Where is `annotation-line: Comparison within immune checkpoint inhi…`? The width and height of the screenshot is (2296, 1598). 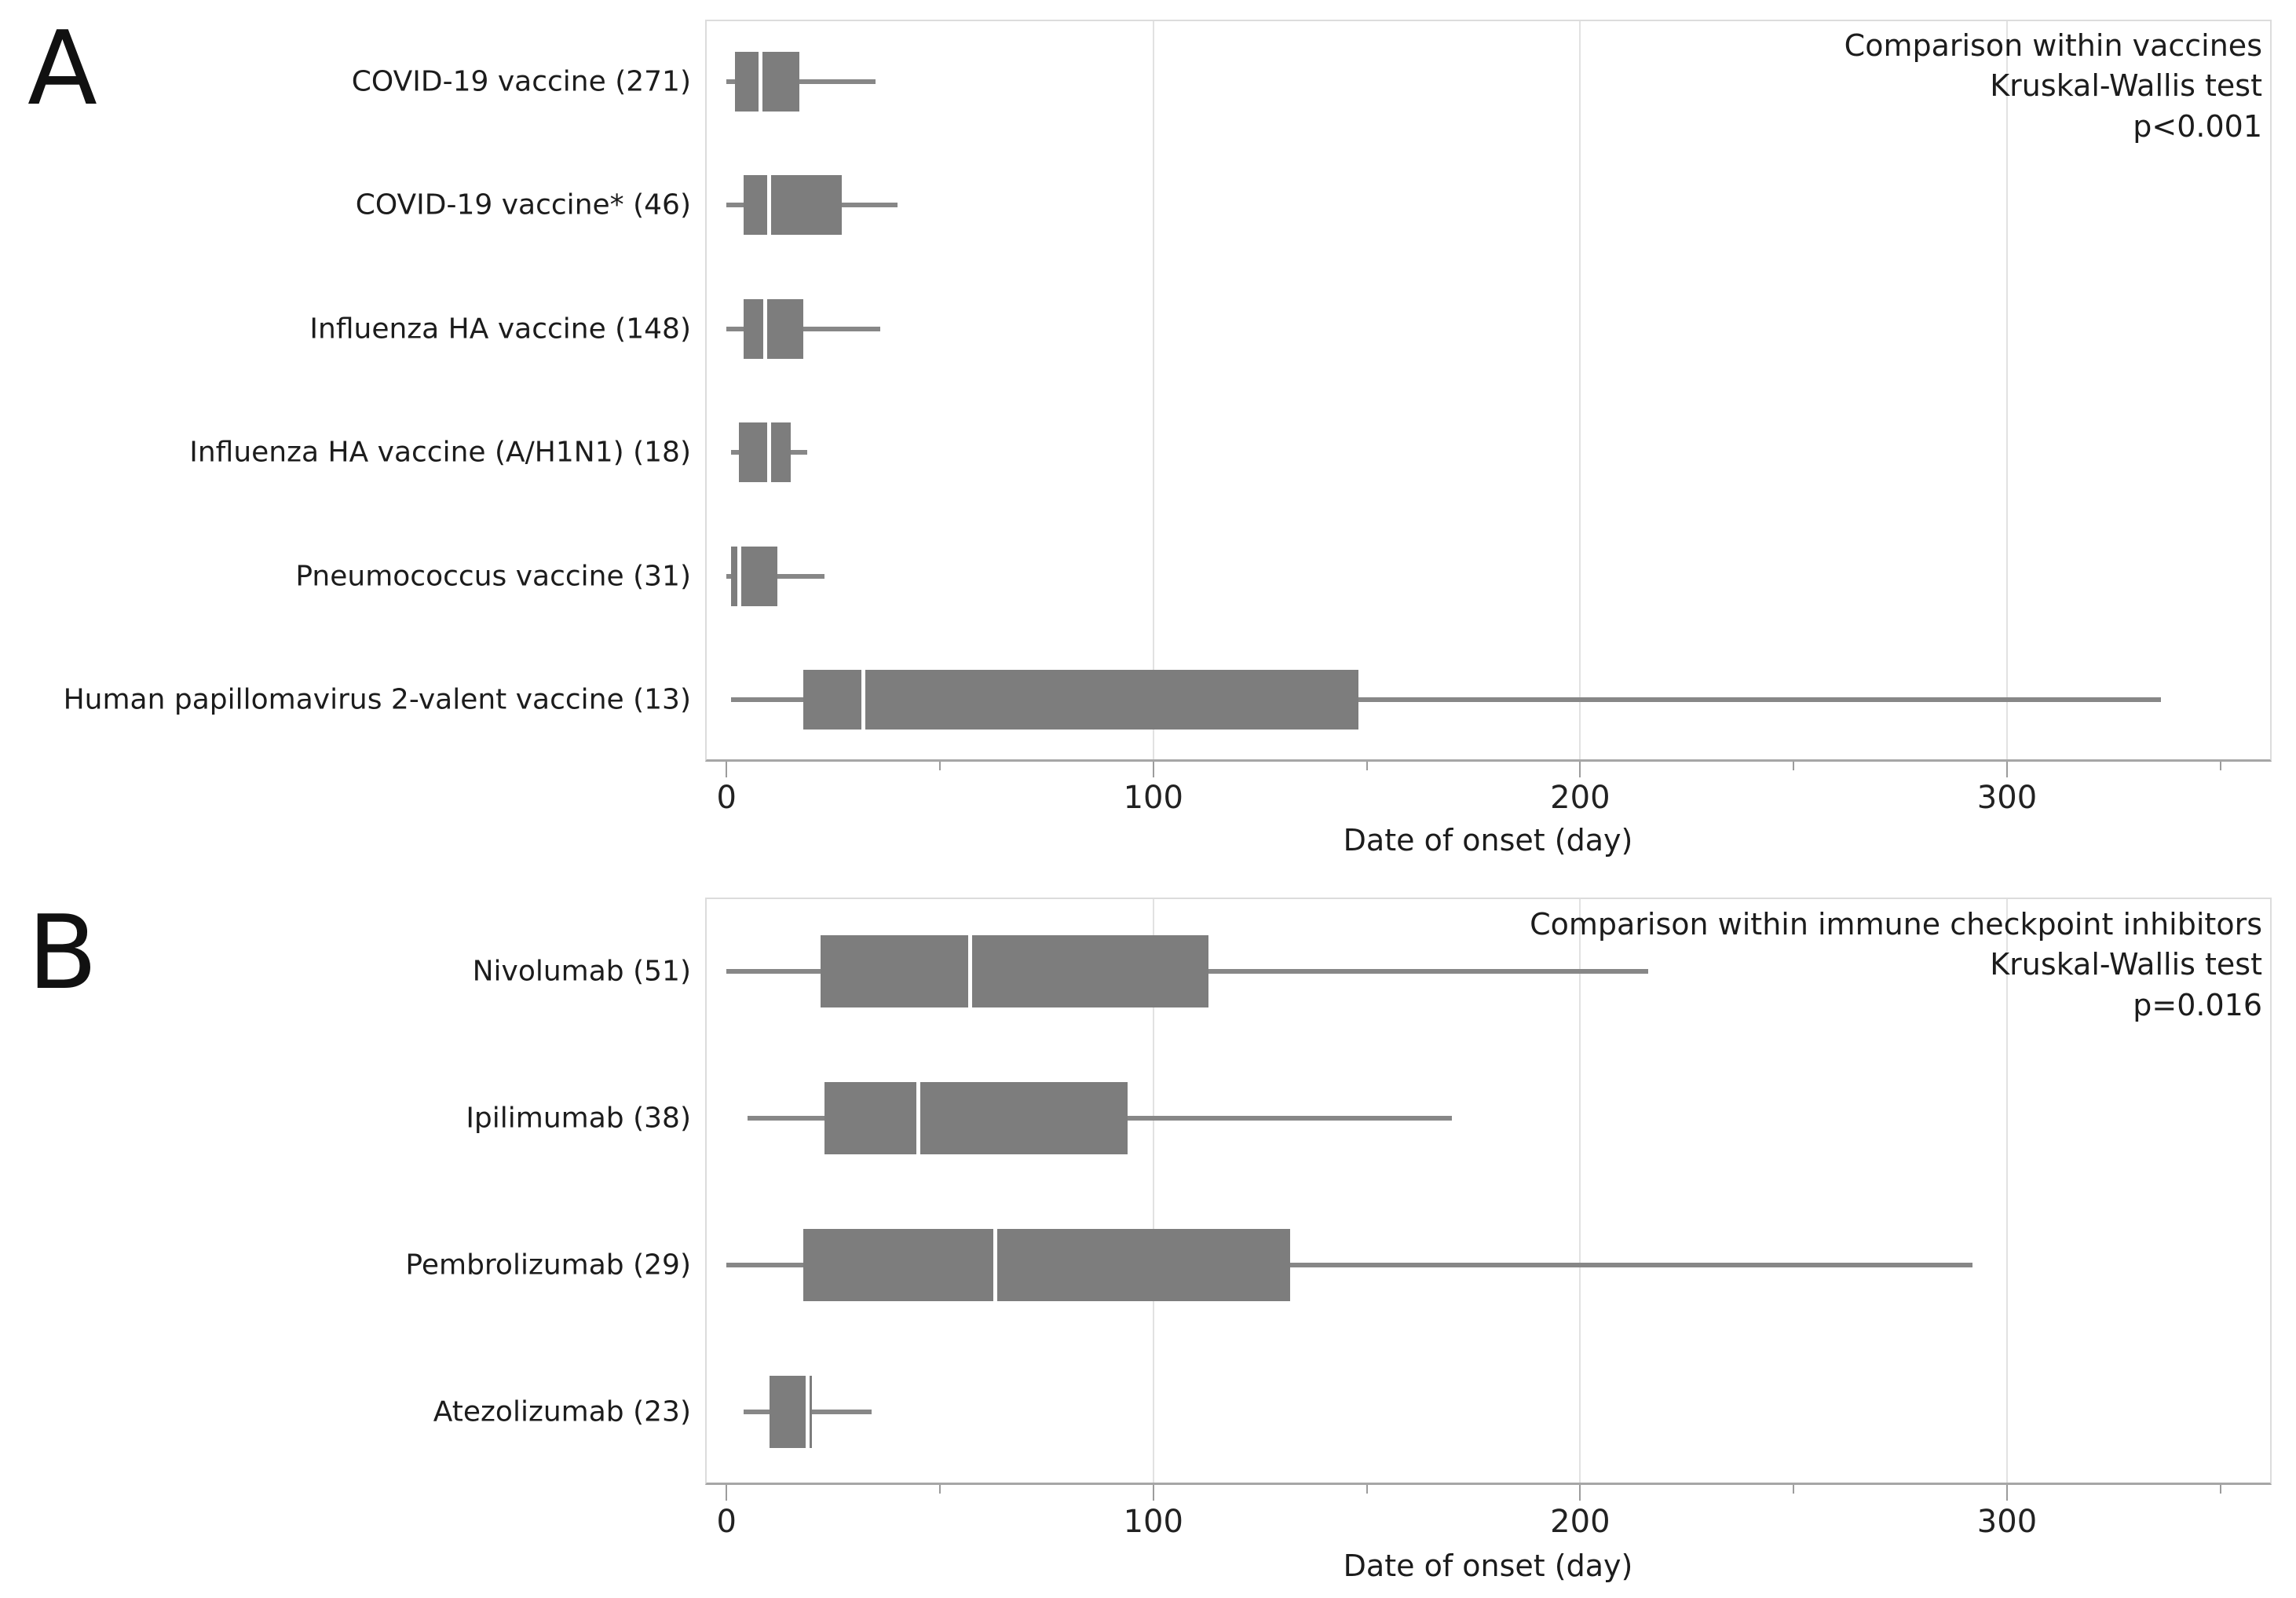
annotation-line: Comparison within immune checkpoint inhi… is located at coordinates (1896, 925).